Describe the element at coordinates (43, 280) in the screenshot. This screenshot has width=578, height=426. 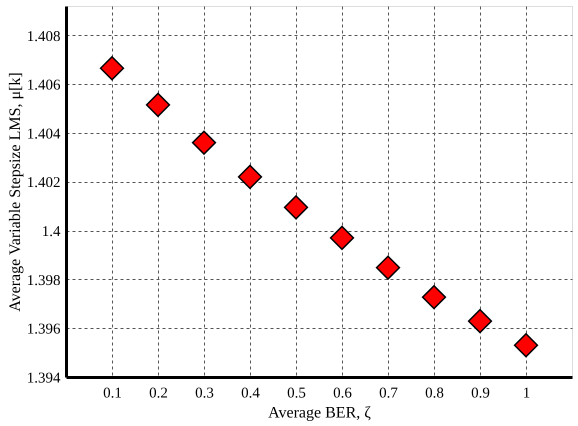
I see `y-tick-label: 1.398` at that location.